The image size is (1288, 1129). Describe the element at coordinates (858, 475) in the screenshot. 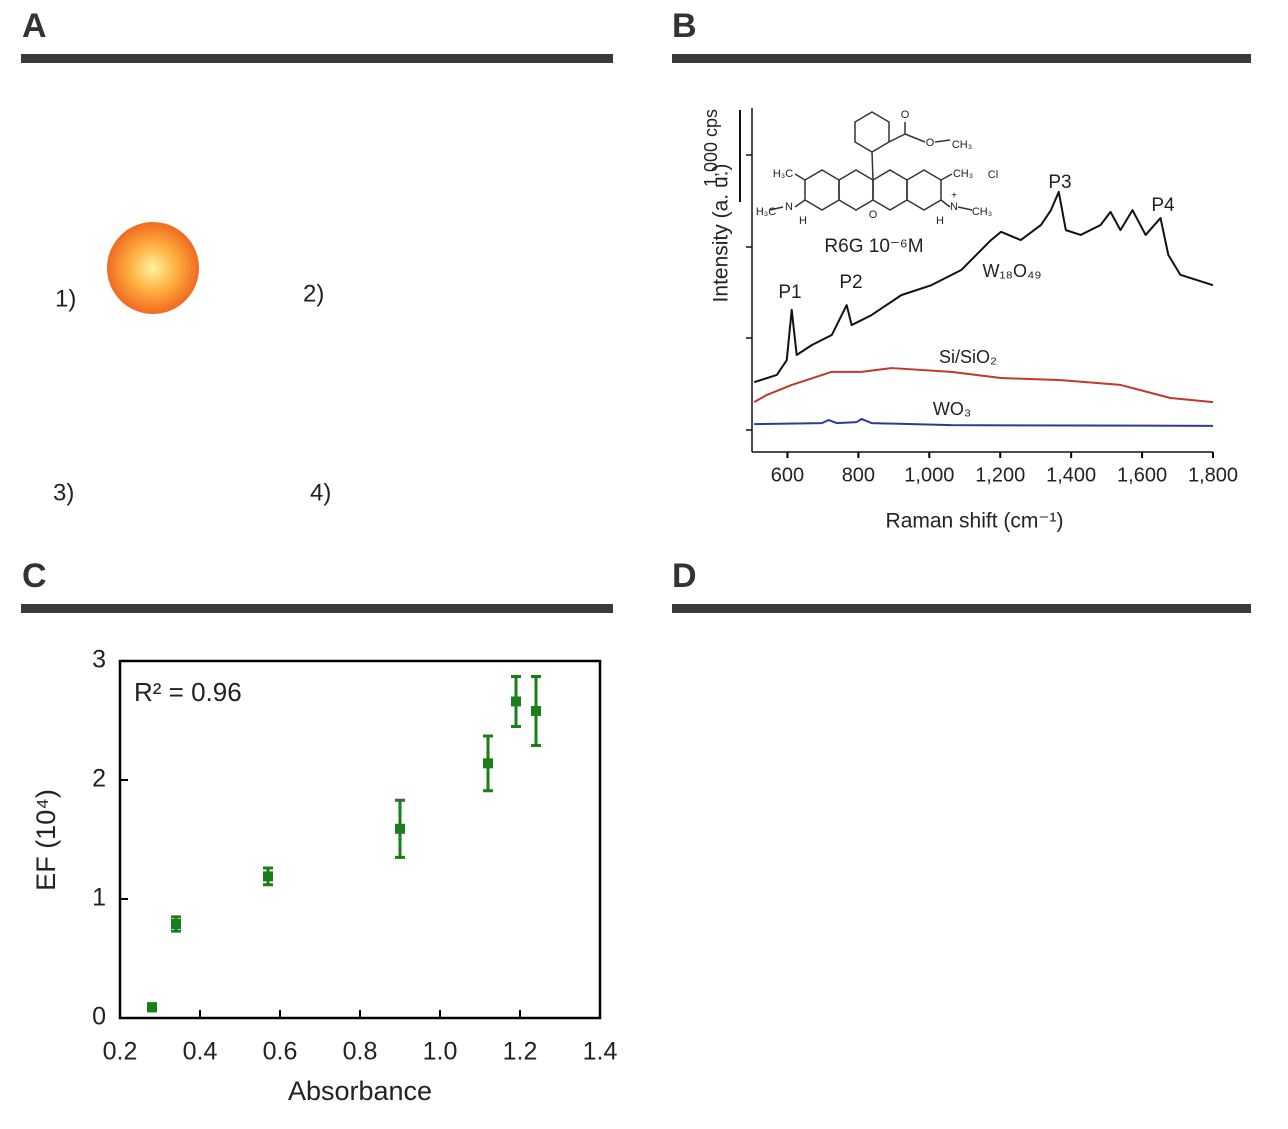

I see `x-tick-label: 800` at that location.